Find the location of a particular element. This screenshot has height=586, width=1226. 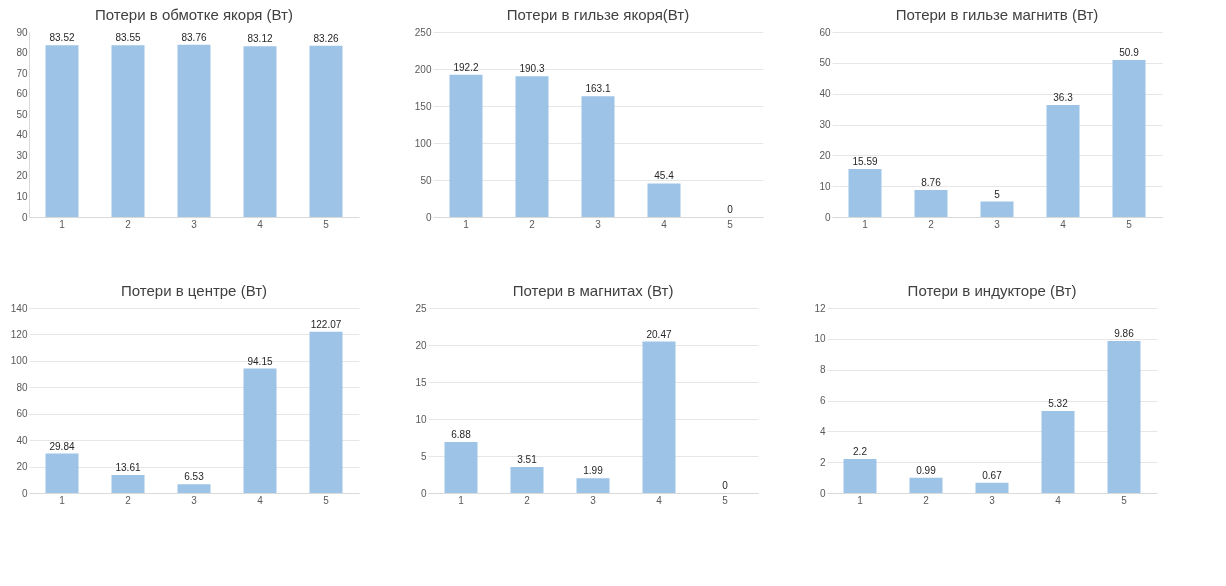

data-label: 8.76 is located at coordinates (931, 182).